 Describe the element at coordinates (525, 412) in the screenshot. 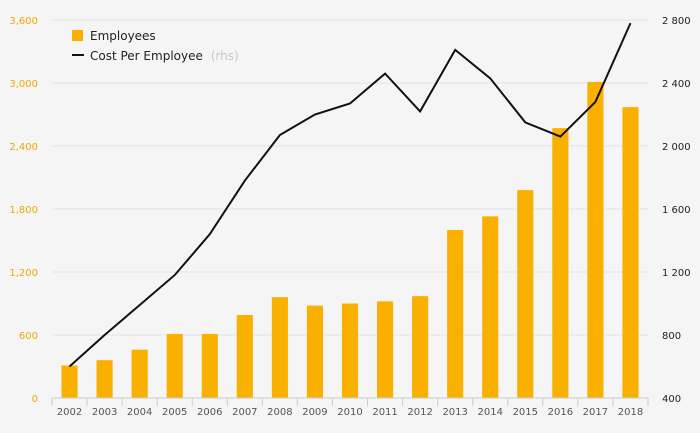

I see `x-tick-label: 2015` at that location.